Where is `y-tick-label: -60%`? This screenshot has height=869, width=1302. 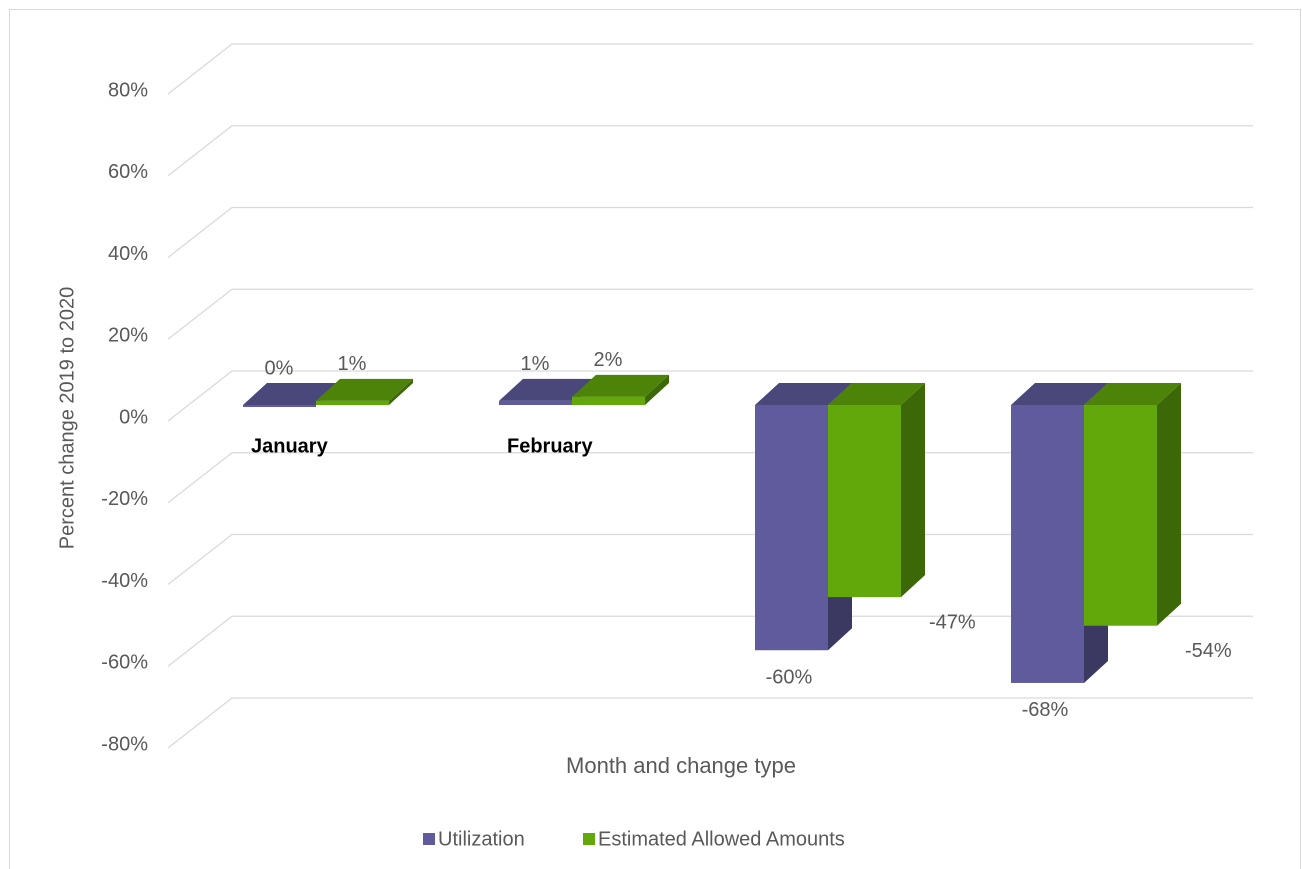 y-tick-label: -60% is located at coordinates (124, 663).